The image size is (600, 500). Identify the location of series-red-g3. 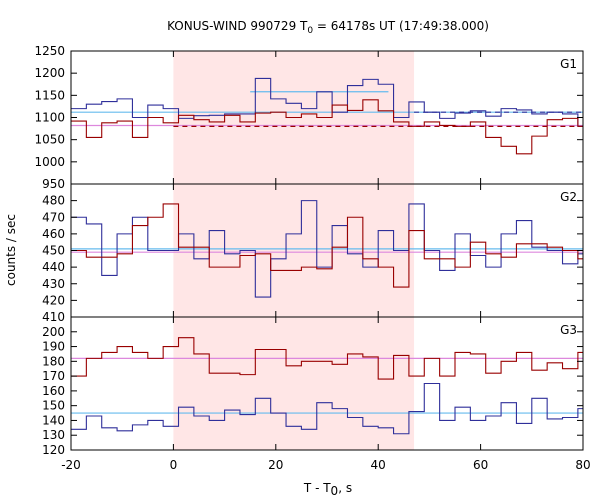
(327, 358).